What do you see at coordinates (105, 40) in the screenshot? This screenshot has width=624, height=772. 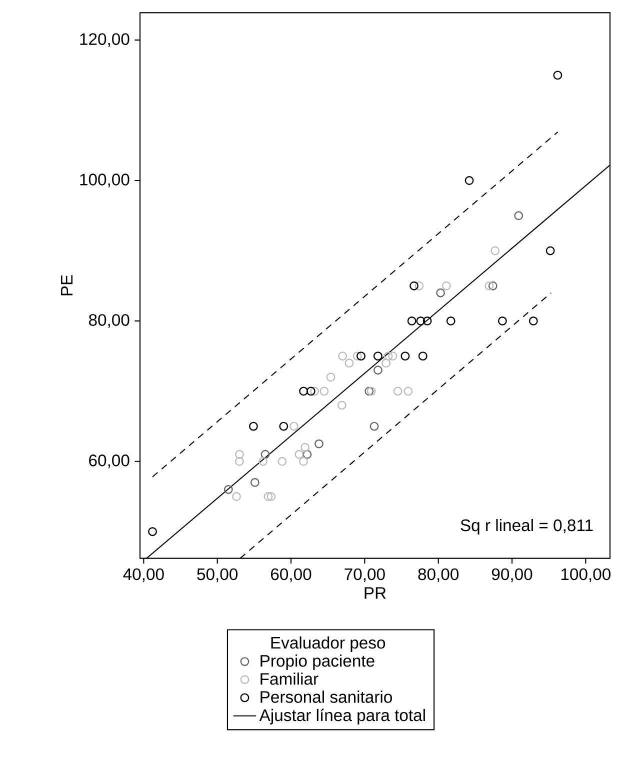 I see `y-tick-label: 120,00` at bounding box center [105, 40].